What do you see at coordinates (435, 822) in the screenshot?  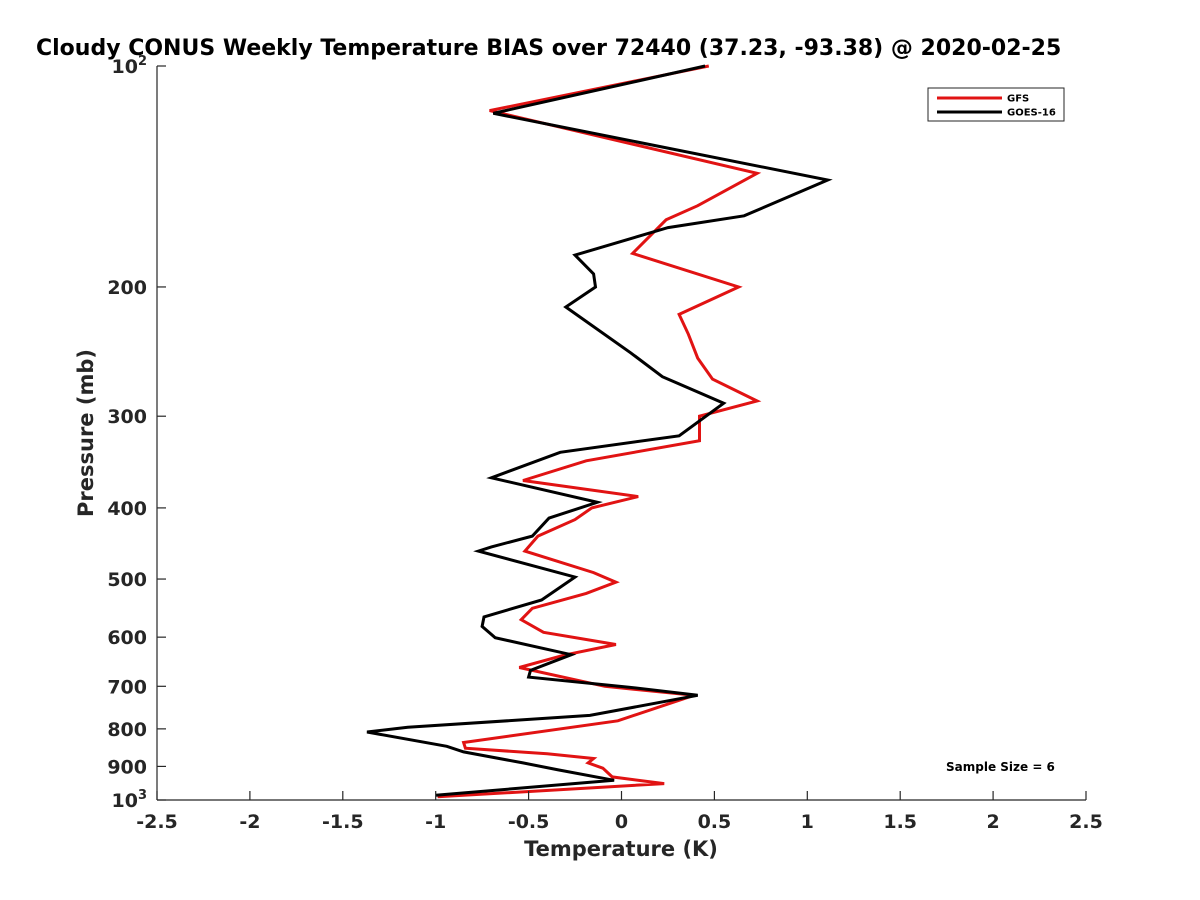 I see `x-tick-label: -1` at bounding box center [435, 822].